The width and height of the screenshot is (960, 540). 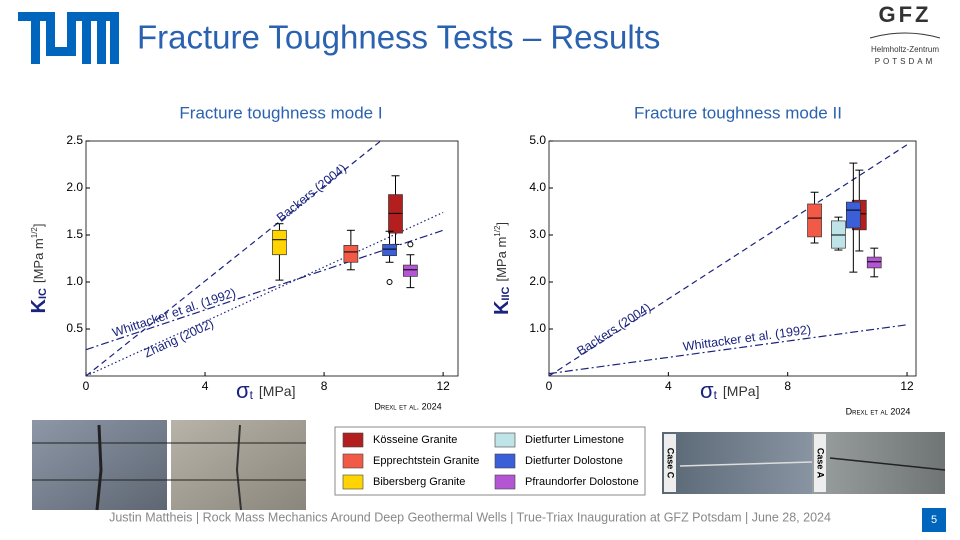 What do you see at coordinates (582, 482) in the screenshot?
I see `legend-label: Pfraundorfer Dolostone` at bounding box center [582, 482].